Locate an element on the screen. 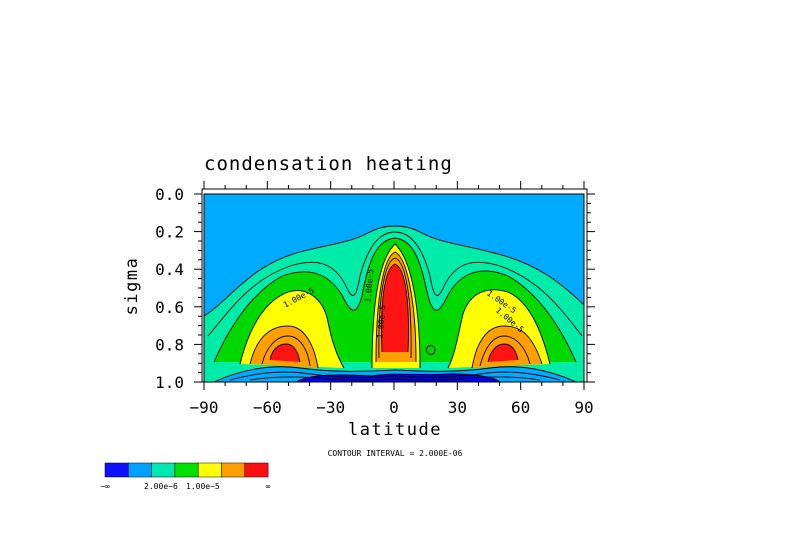  y-tick-label: 0.2 is located at coordinates (169, 232).